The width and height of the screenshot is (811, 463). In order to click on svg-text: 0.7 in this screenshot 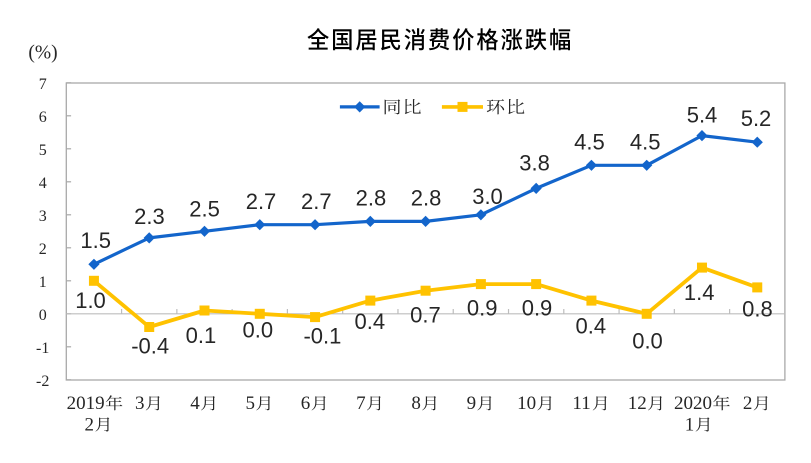, I will do `click(425, 315)`.